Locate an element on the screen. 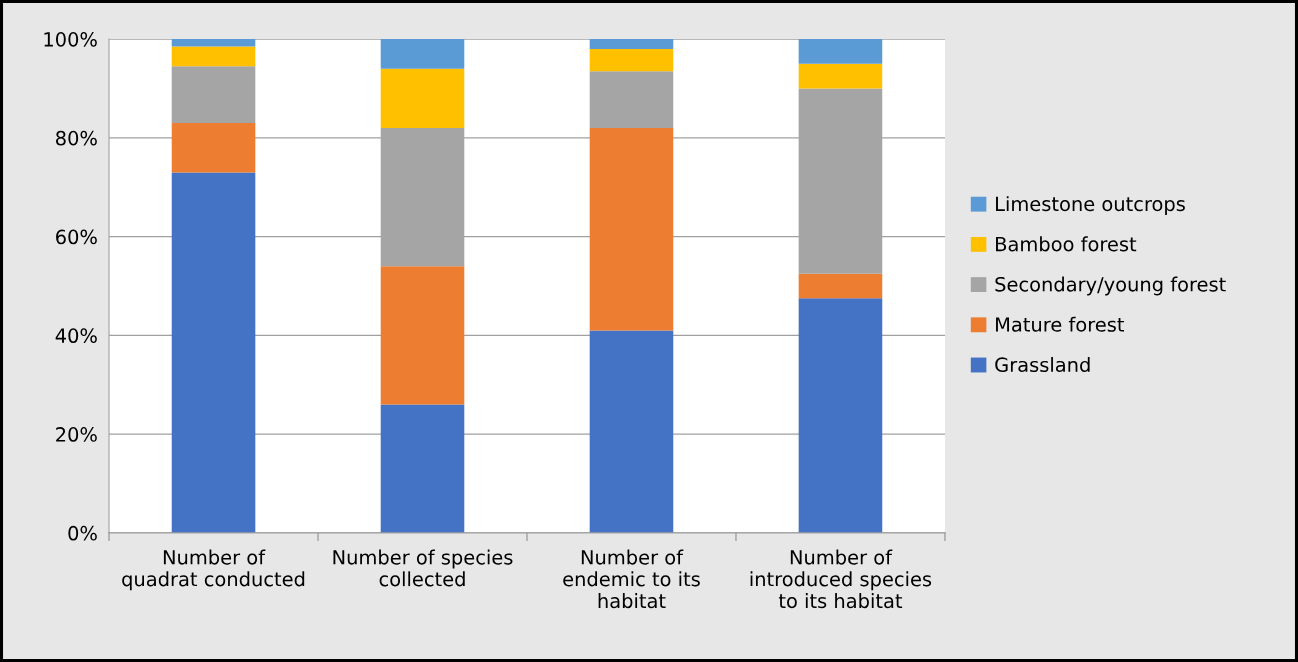 This screenshot has height=662, width=1298. x-tick-label: Number of introduced species to its habitat is located at coordinates (841, 579).